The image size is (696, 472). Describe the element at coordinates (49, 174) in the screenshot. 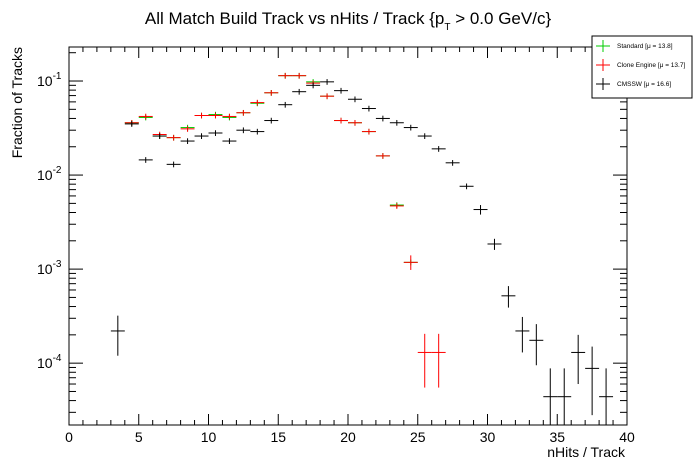

I see `y-tick-label: 10⁻²` at that location.